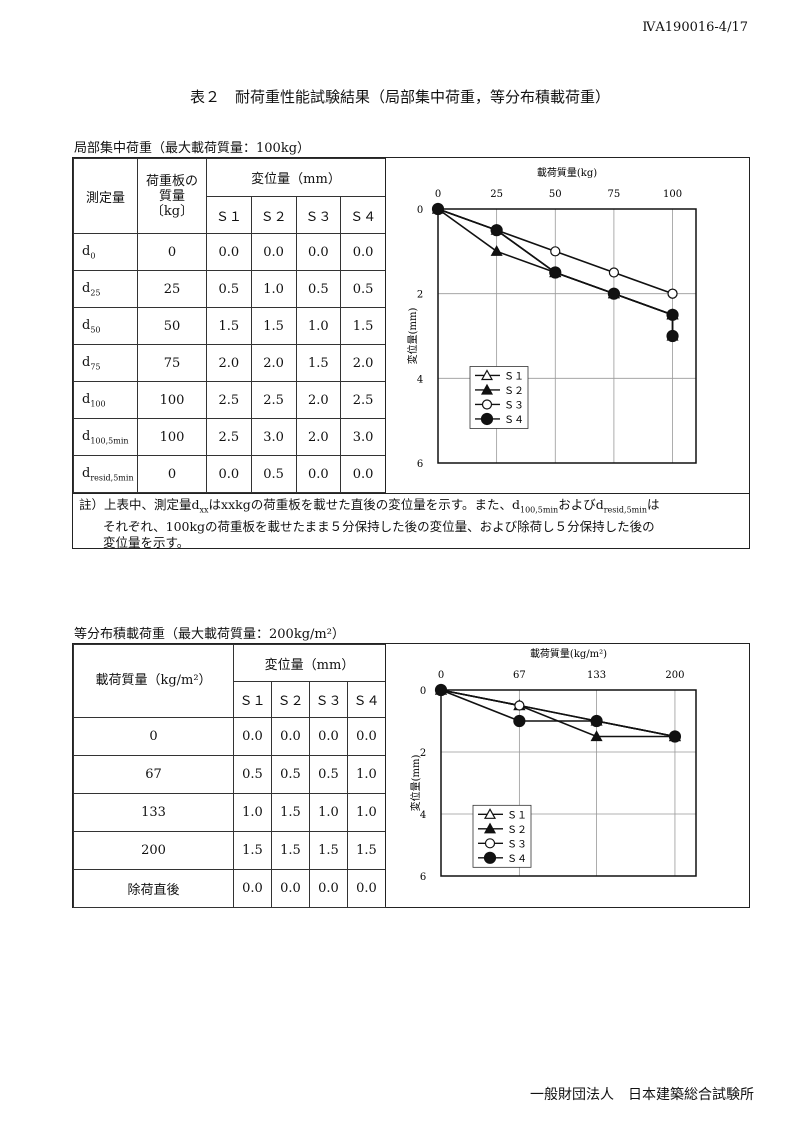 This screenshot has height=1121, width=800. I want to click on table-row: d25 25 0.5 1.0 0.5 0.5, so click(229, 289).